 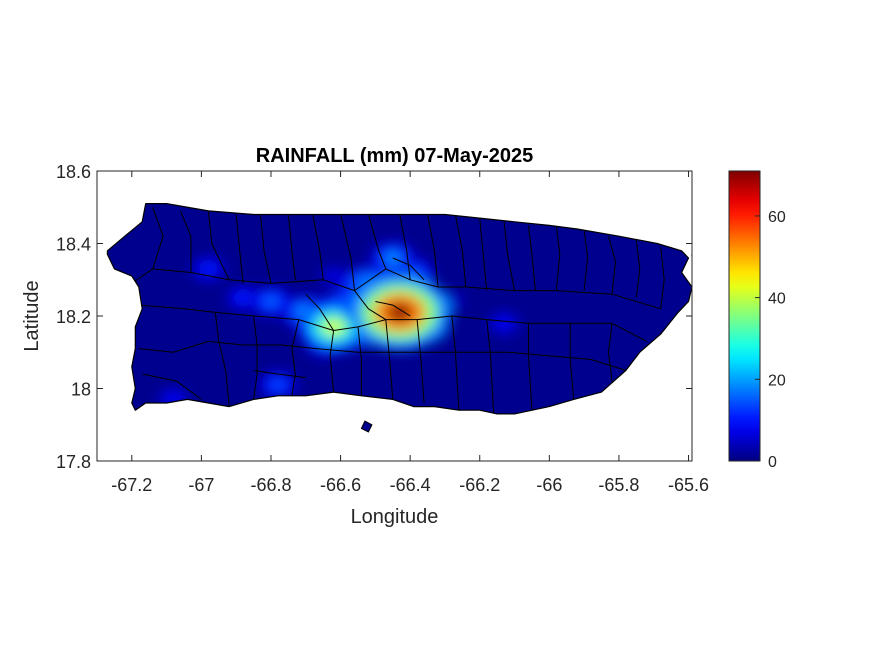 What do you see at coordinates (479, 485) in the screenshot?
I see `x-tick-label: -66.2` at bounding box center [479, 485].